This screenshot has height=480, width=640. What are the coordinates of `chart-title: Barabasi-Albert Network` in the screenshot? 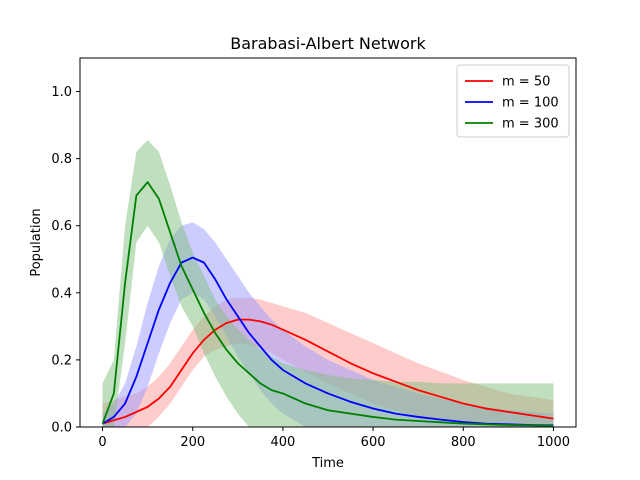 It's located at (328, 43).